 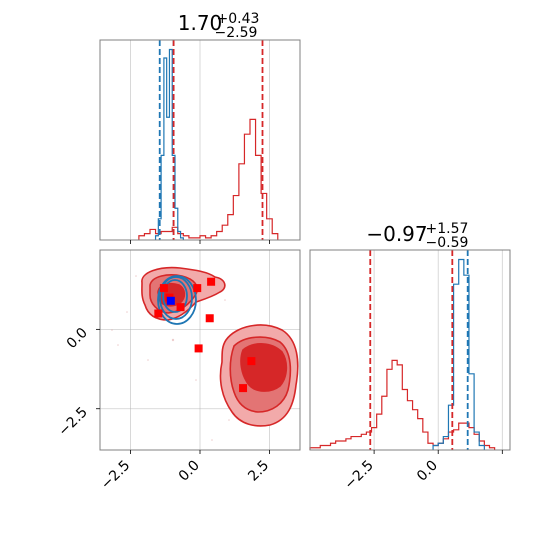 I want to click on blue-contour-mid, so click(x=176, y=298).